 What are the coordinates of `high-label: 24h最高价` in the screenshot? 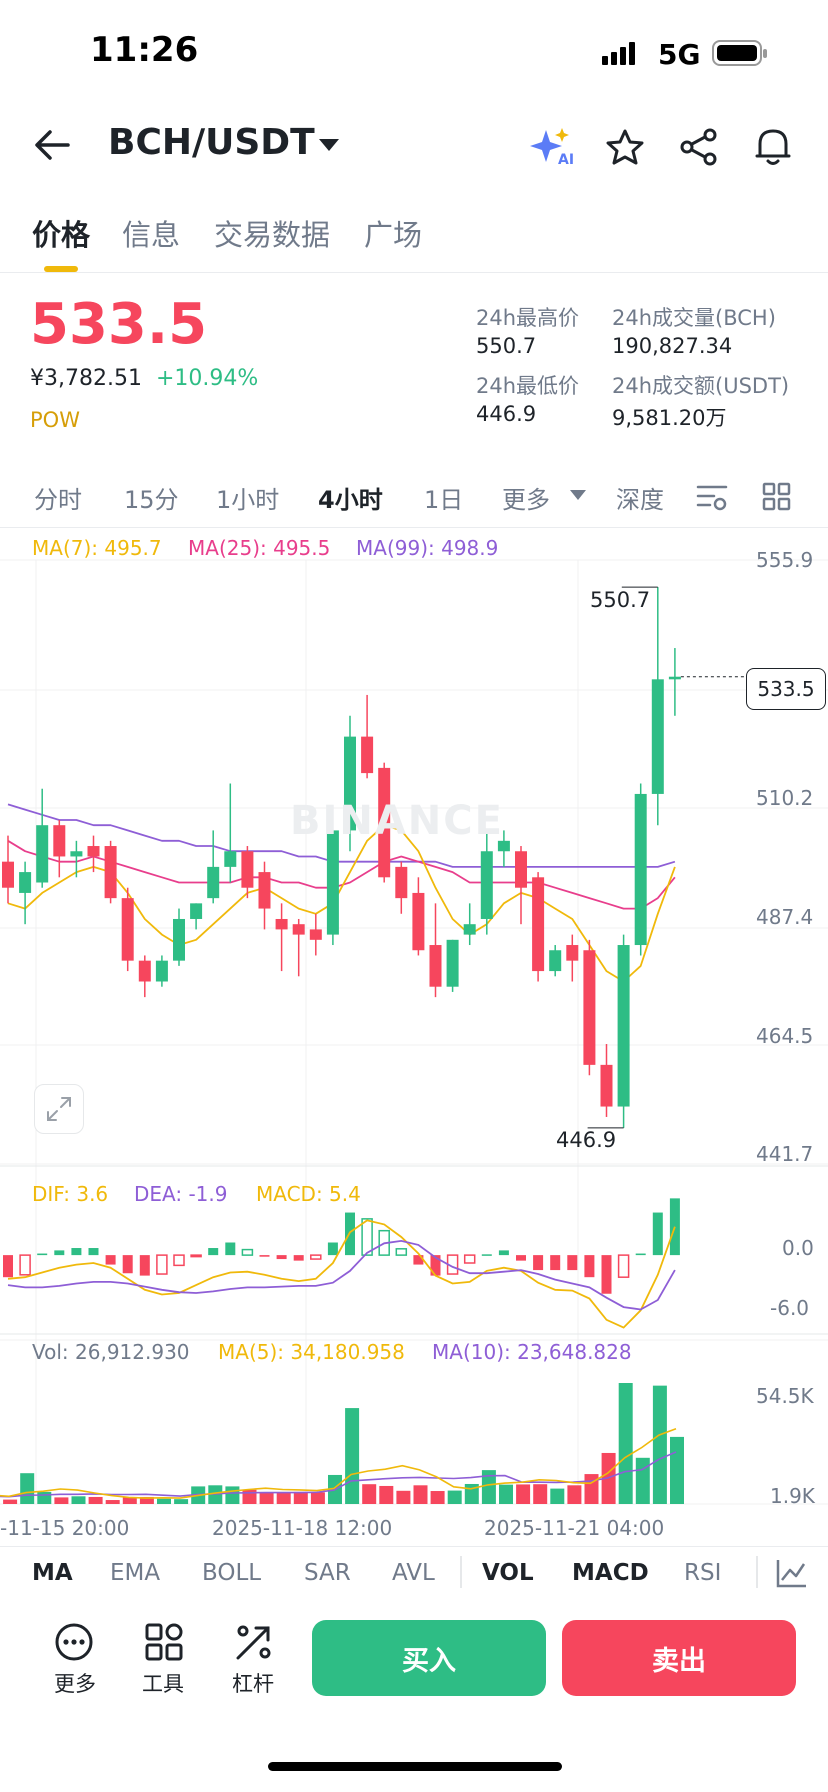 It's located at (528, 318).